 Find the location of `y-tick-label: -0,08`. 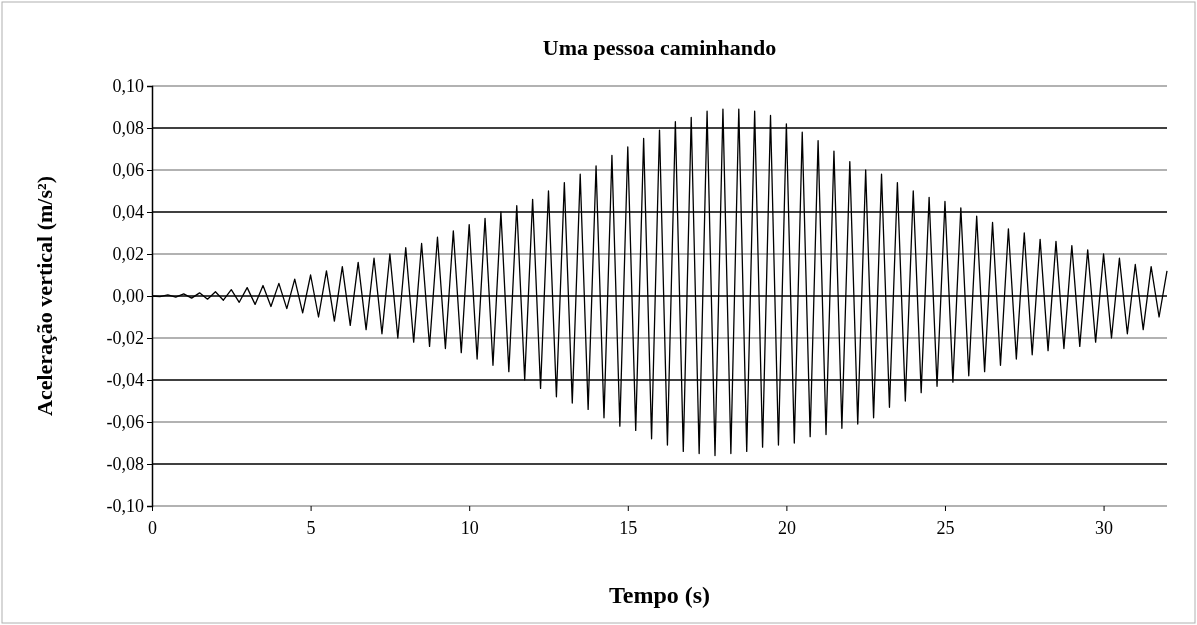

y-tick-label: -0,08 is located at coordinates (125, 464).